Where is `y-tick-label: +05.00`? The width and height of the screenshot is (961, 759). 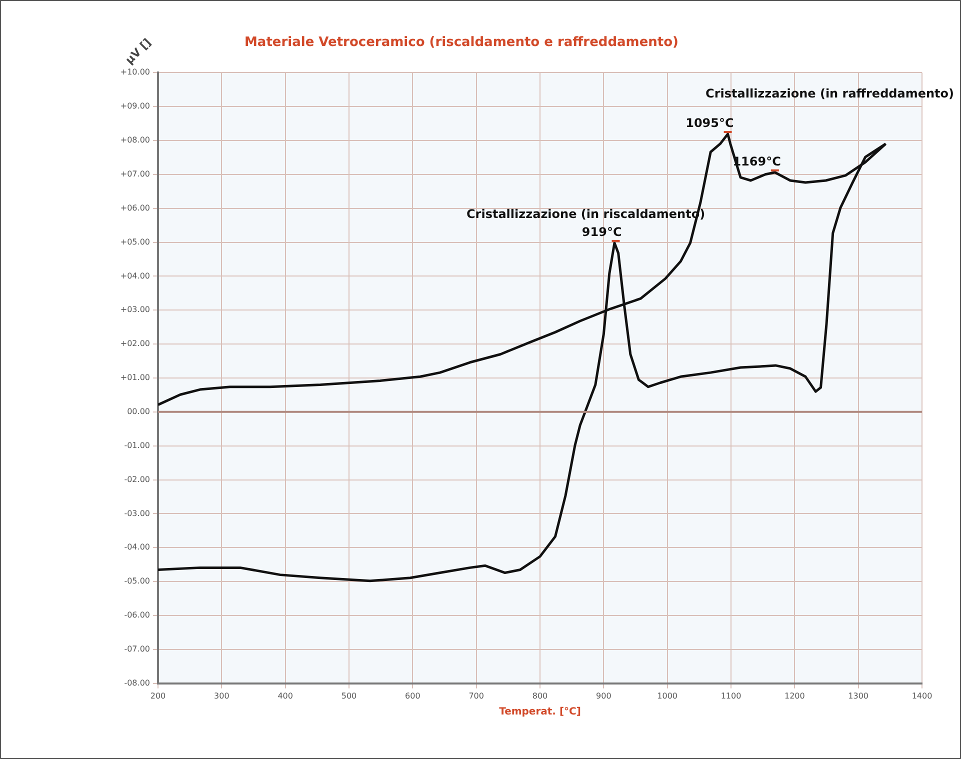 y-tick-label: +05.00 is located at coordinates (135, 241).